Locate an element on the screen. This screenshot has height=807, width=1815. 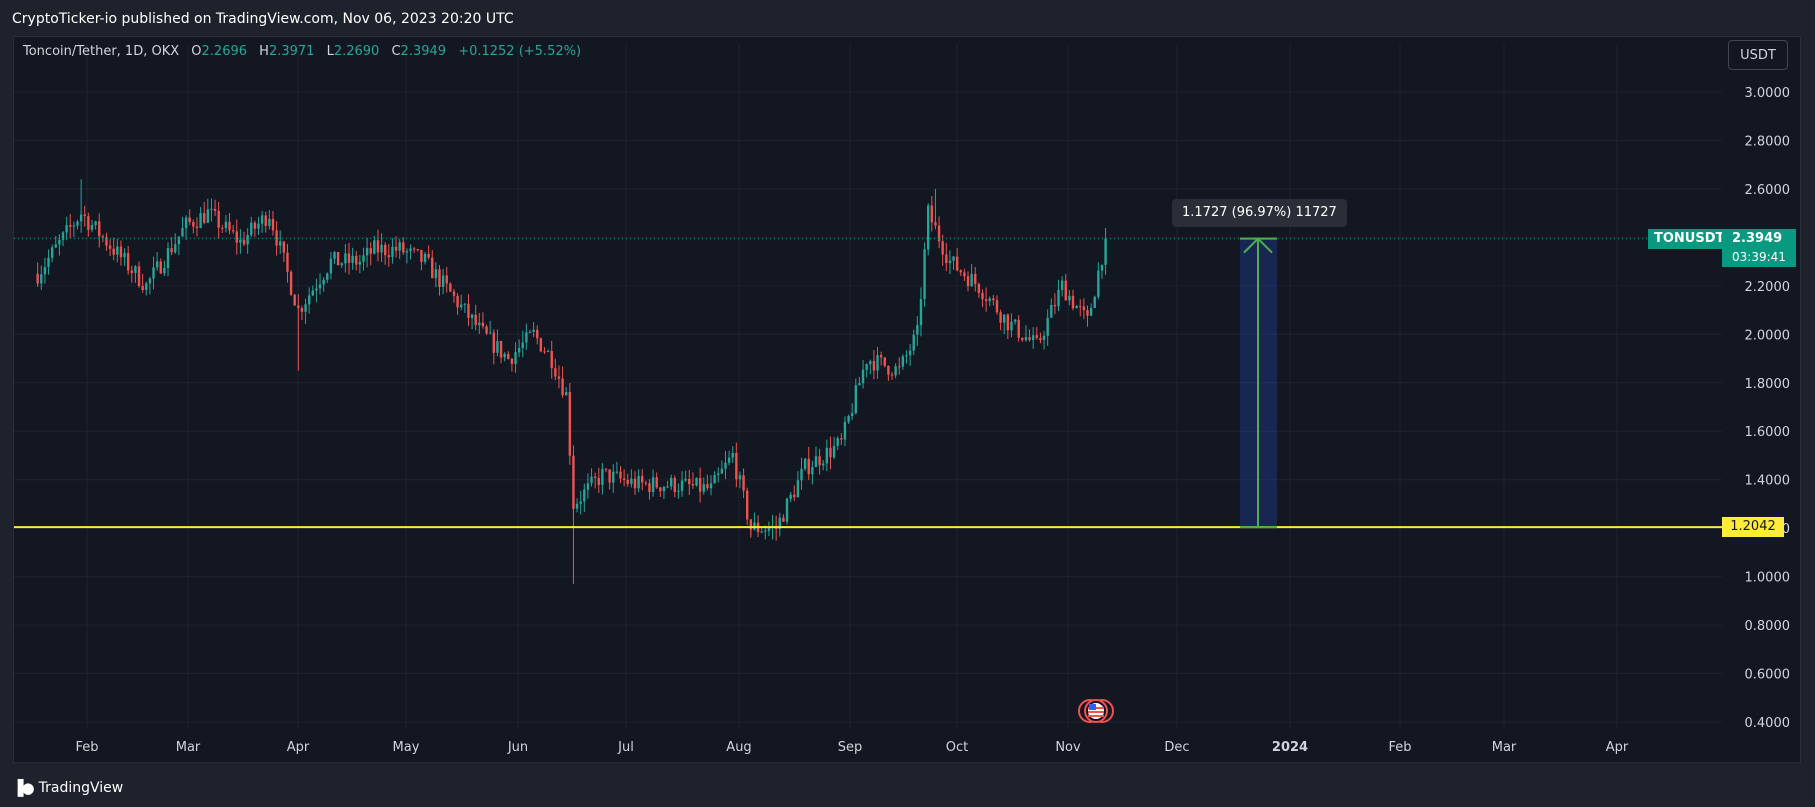
time-tick-label: Jul is located at coordinates (625, 747).